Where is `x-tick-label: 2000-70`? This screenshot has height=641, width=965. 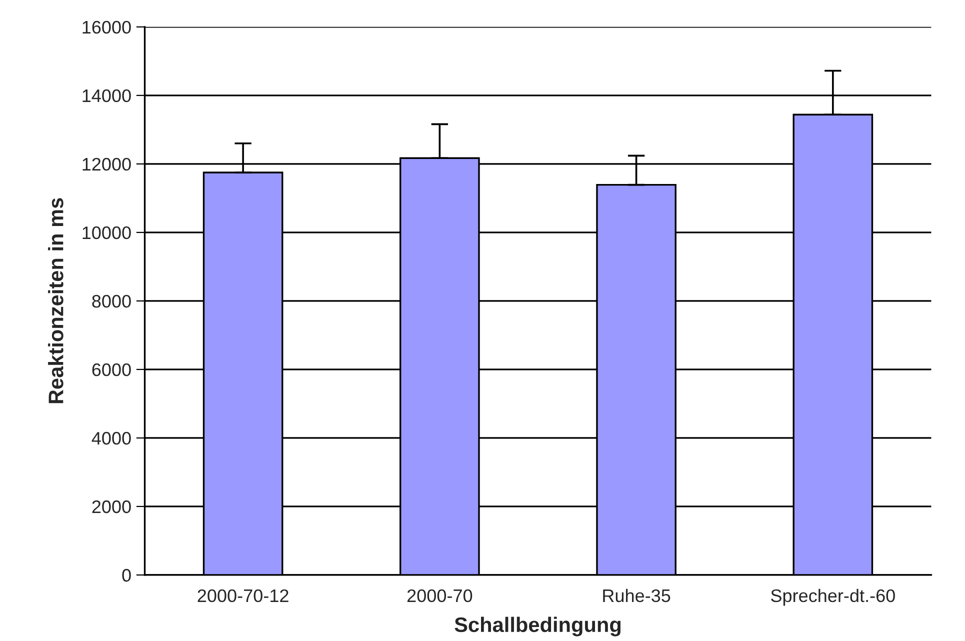
x-tick-label: 2000-70 is located at coordinates (439, 595).